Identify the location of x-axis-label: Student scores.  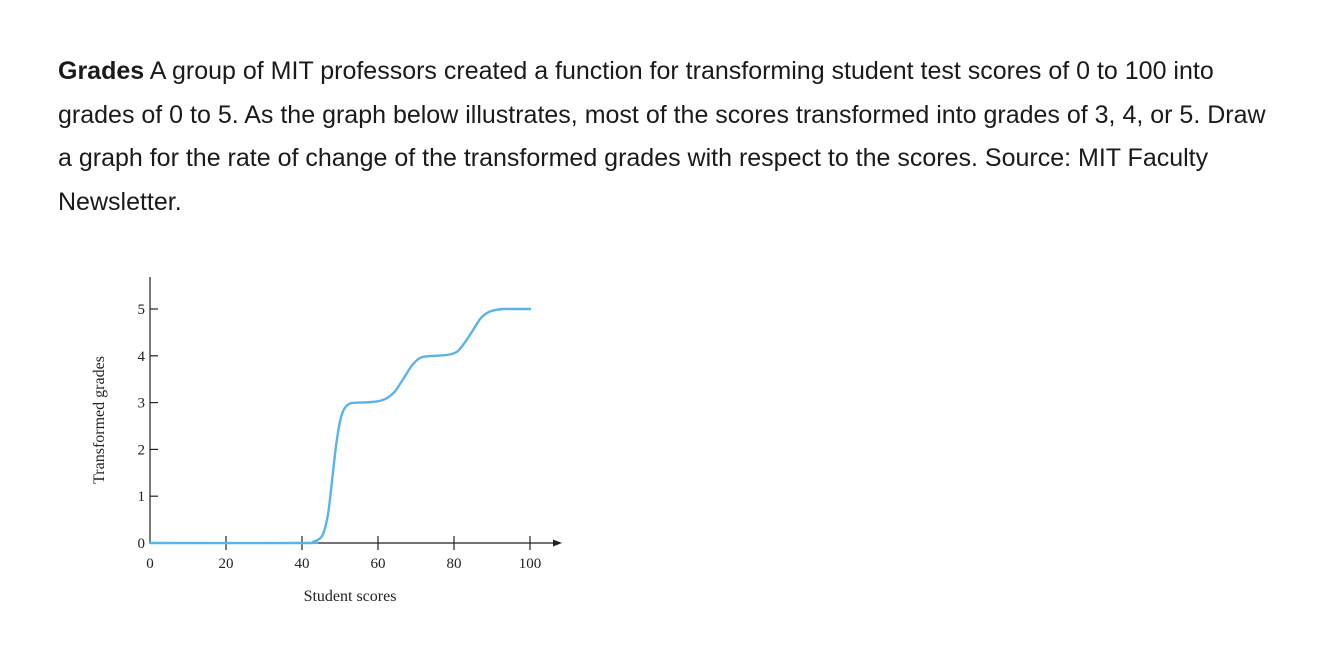
(350, 596).